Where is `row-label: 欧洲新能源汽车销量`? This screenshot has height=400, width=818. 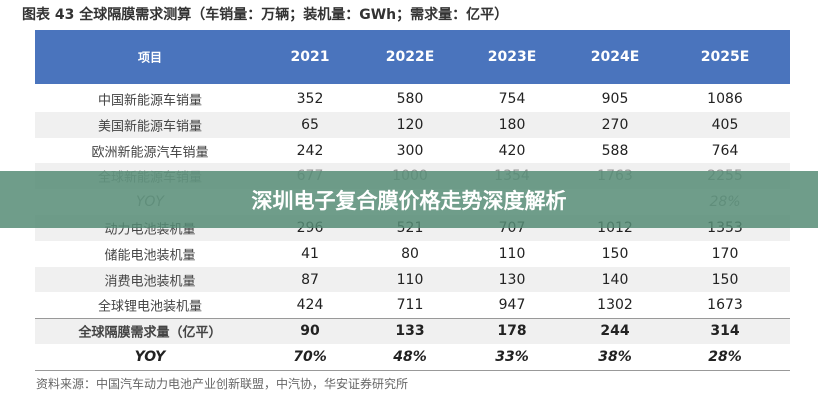
row-label: 欧洲新能源汽车销量 is located at coordinates (150, 152).